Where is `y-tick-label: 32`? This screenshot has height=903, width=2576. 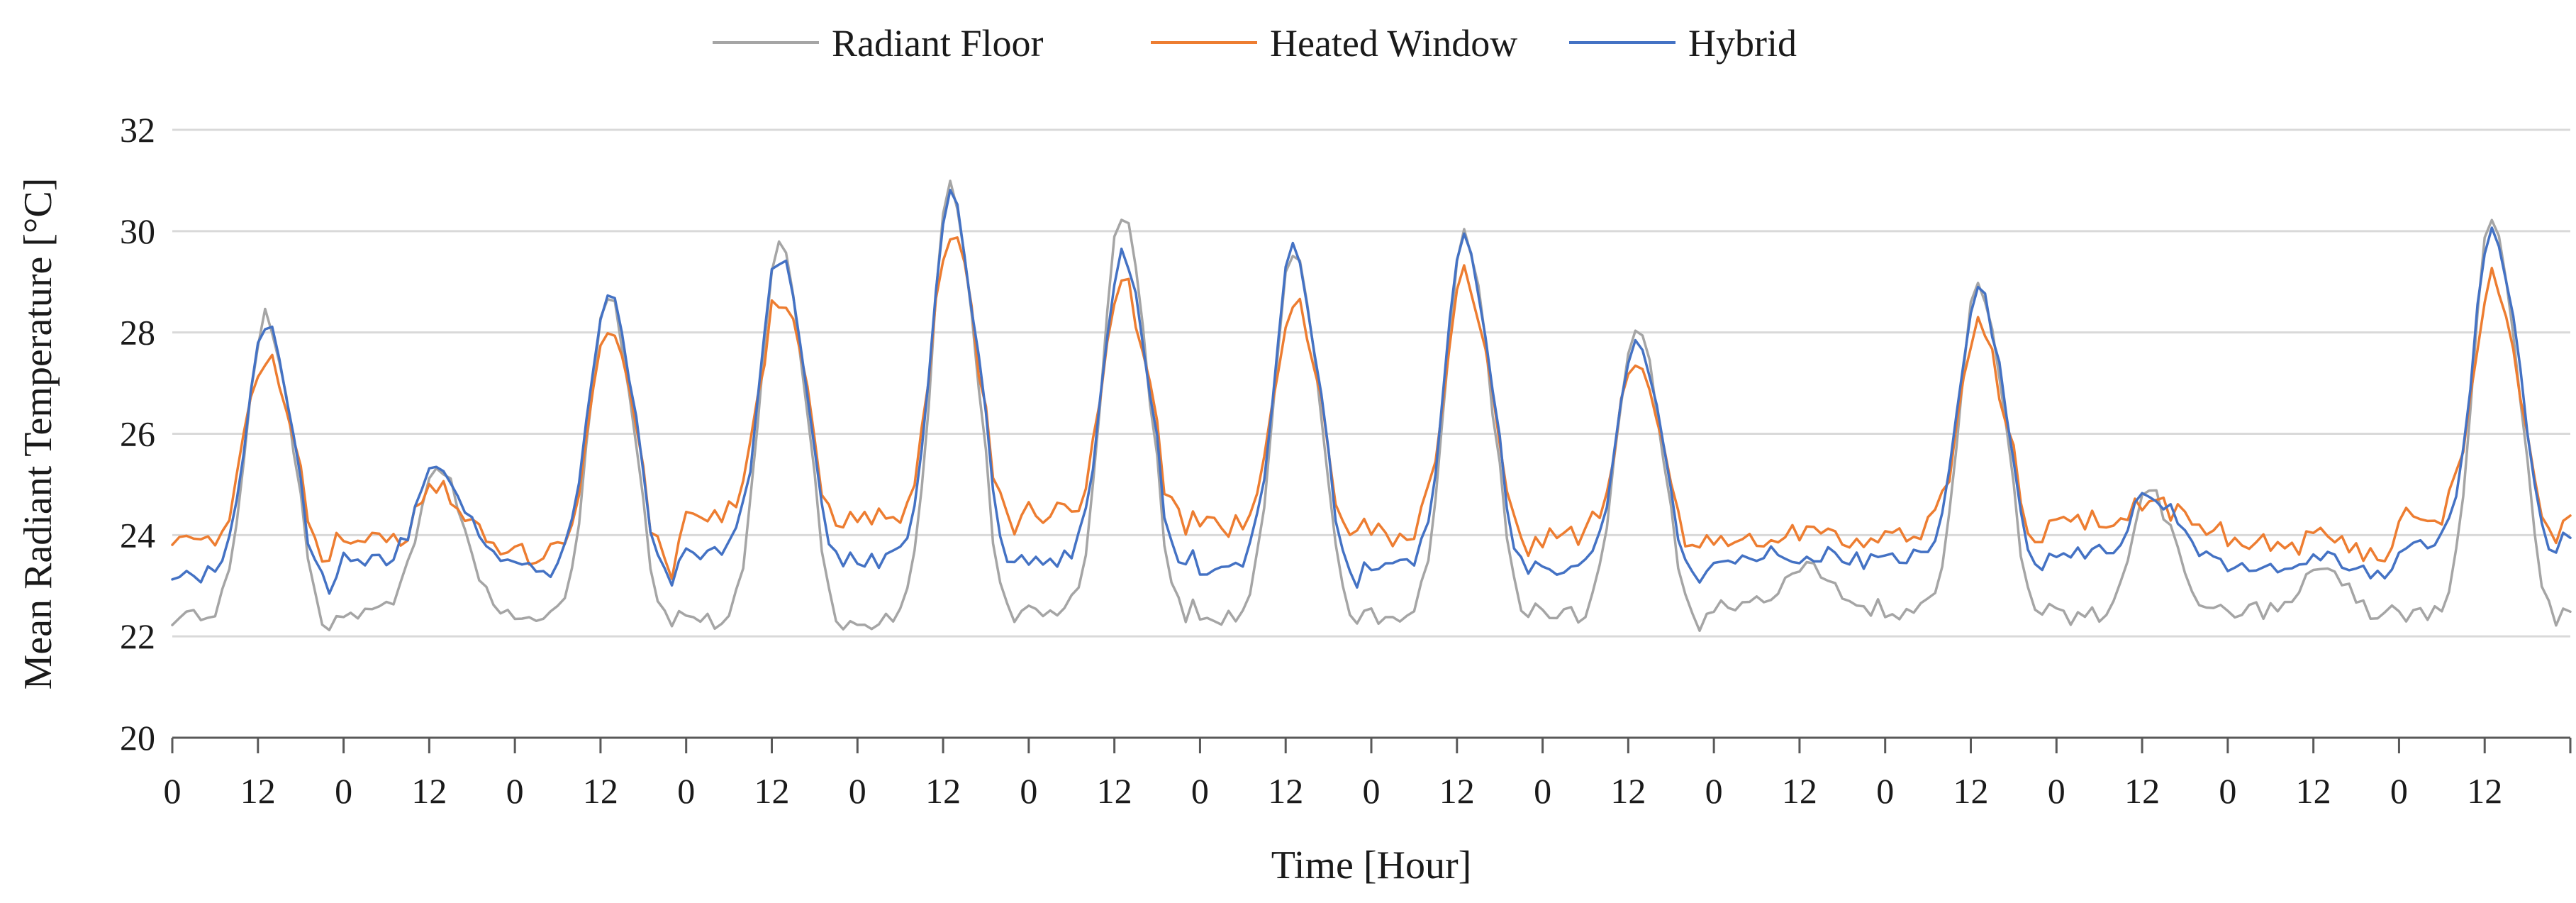 y-tick-label: 32 is located at coordinates (137, 130).